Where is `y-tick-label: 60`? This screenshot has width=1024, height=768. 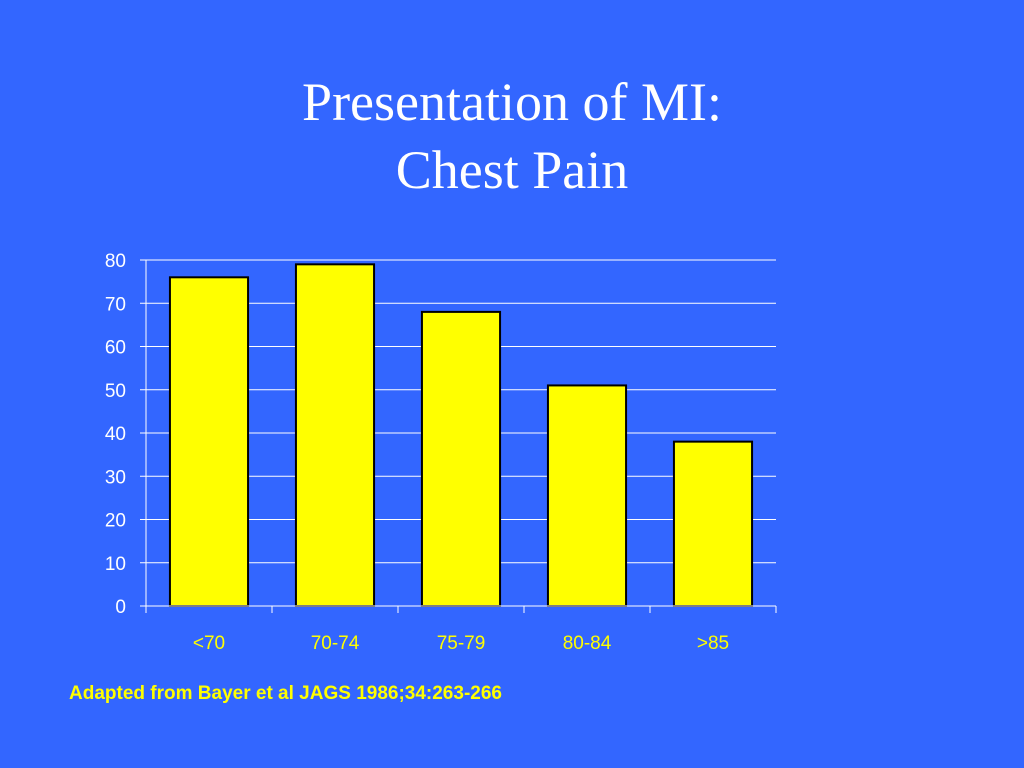 y-tick-label: 60 is located at coordinates (115, 348).